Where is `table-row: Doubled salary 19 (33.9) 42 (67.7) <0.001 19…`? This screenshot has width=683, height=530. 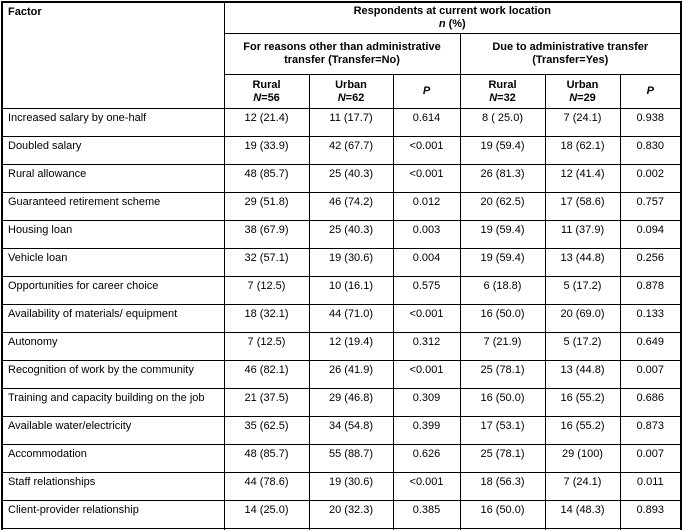 table-row: Doubled salary 19 (33.9) 42 (67.7) <0.001 19… is located at coordinates (341, 150).